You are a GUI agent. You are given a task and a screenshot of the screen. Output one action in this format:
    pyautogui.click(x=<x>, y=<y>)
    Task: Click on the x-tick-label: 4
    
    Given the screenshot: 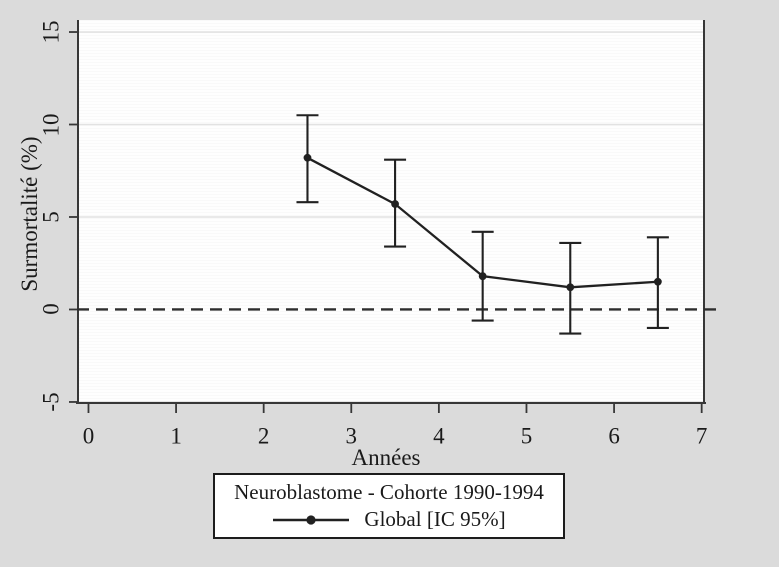 What is the action you would take?
    pyautogui.click(x=439, y=436)
    